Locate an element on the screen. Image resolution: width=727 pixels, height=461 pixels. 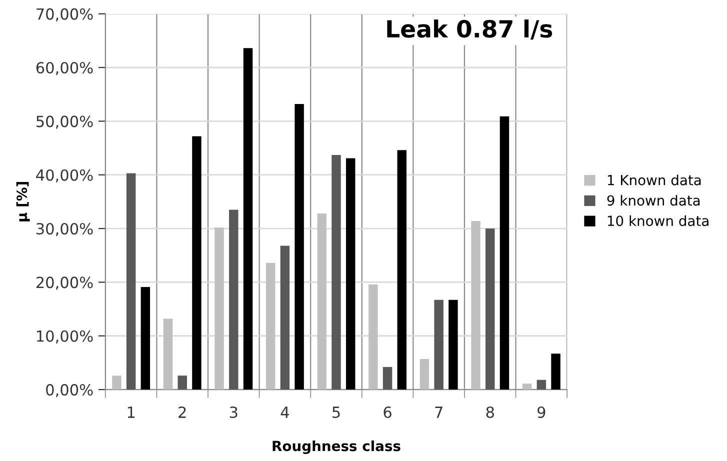
y-tick-label: 30,00% is located at coordinates (64, 229).